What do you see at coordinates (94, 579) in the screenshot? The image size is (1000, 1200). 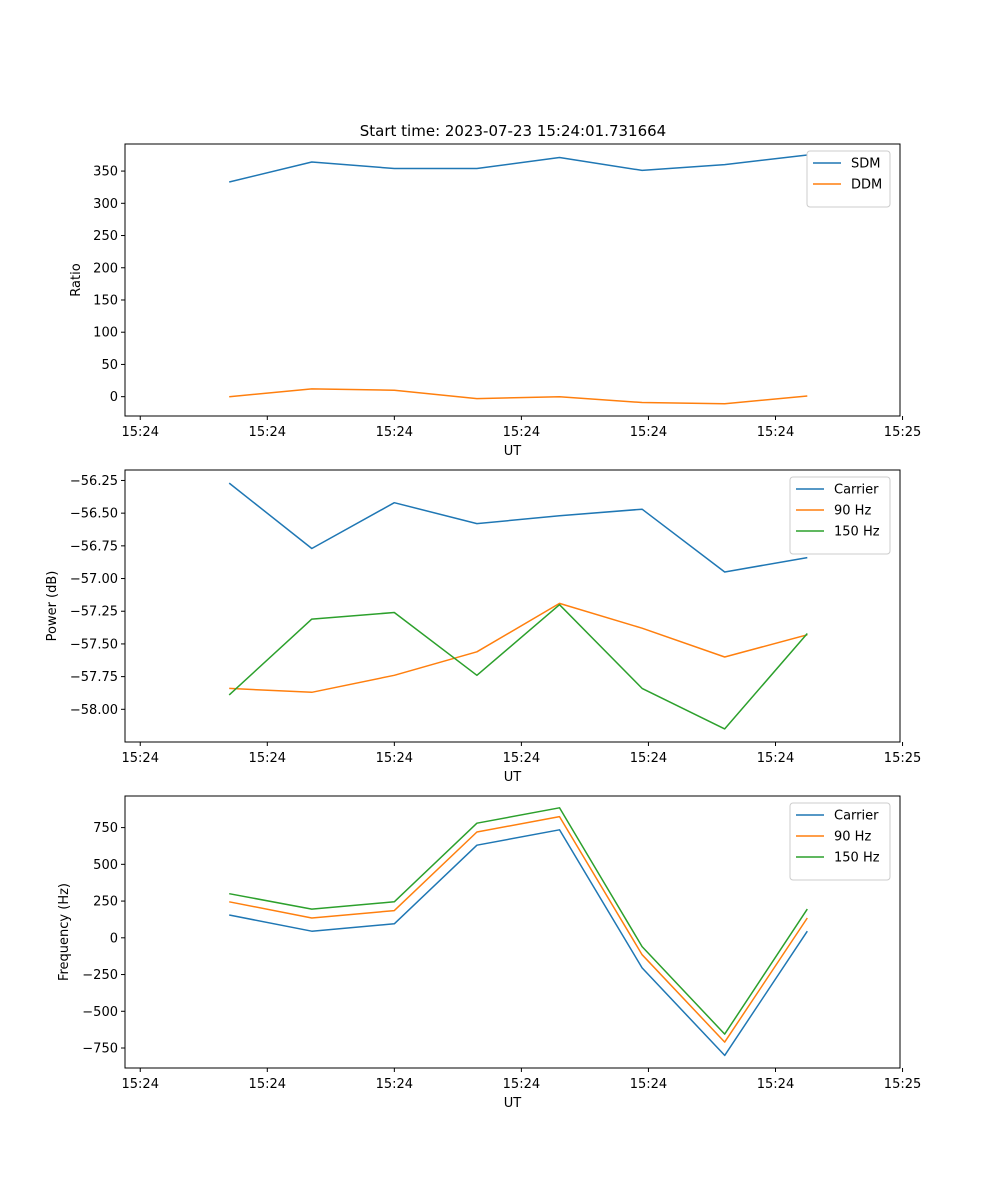 I see `y-tick-label: −57.00` at bounding box center [94, 579].